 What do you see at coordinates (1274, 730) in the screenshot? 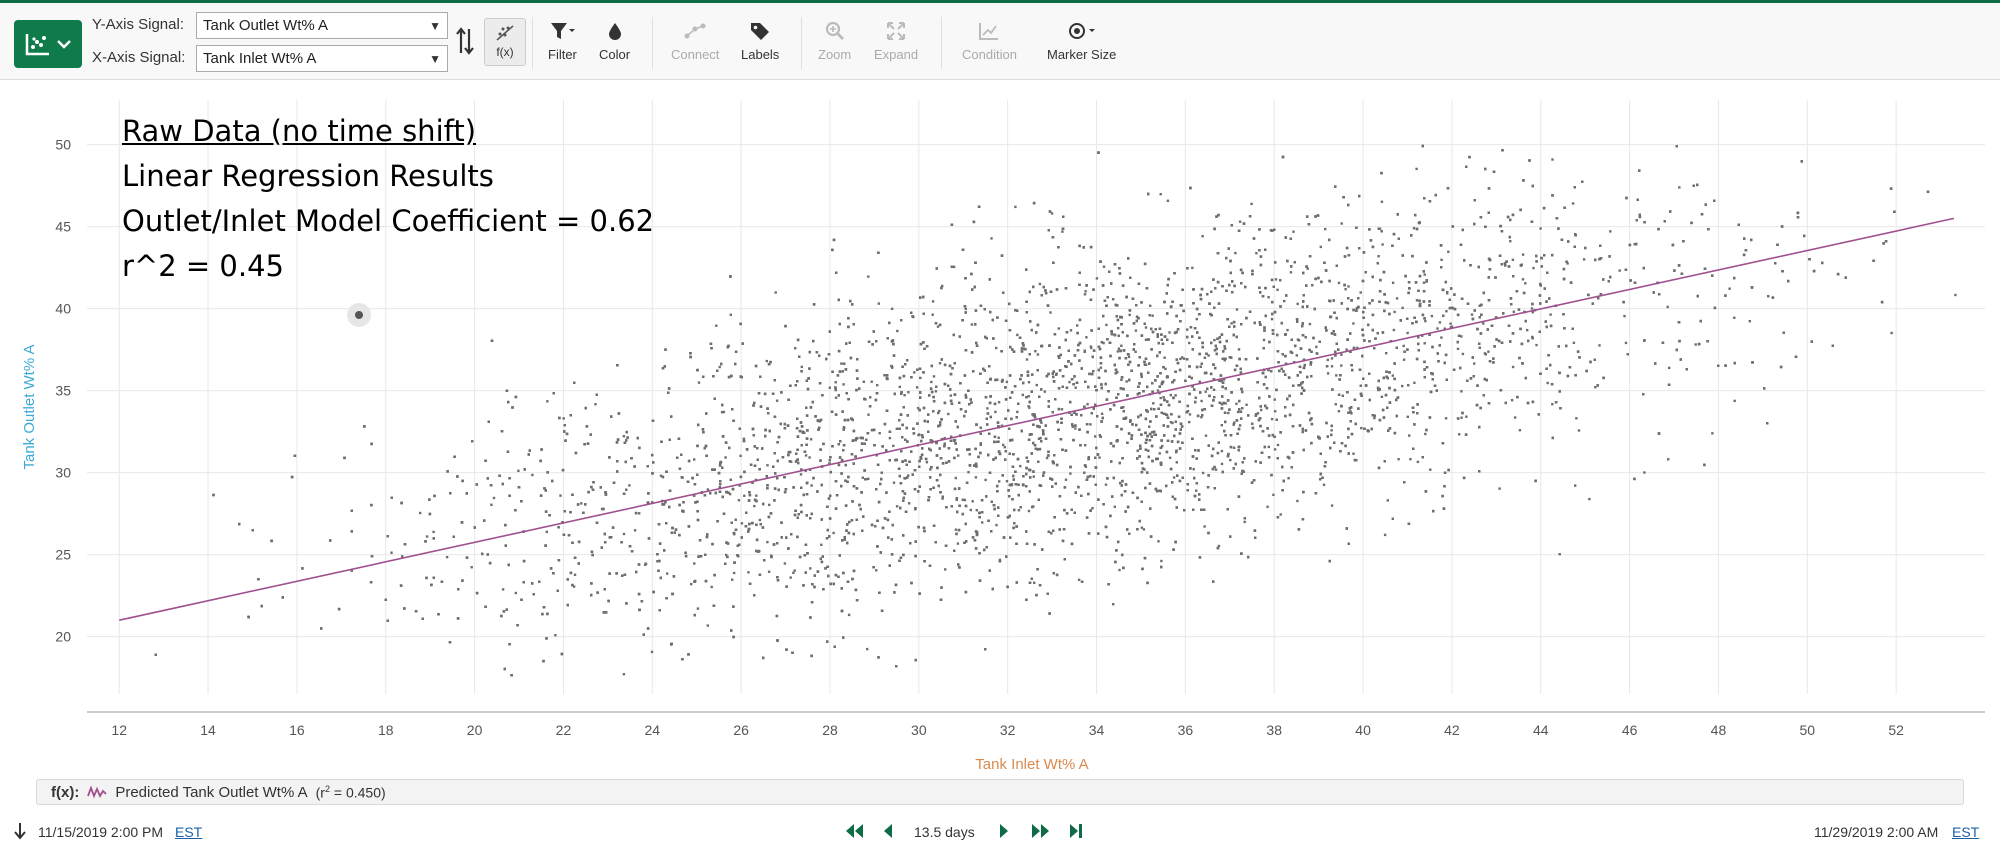
I see `x-tick-label: 38` at bounding box center [1274, 730].